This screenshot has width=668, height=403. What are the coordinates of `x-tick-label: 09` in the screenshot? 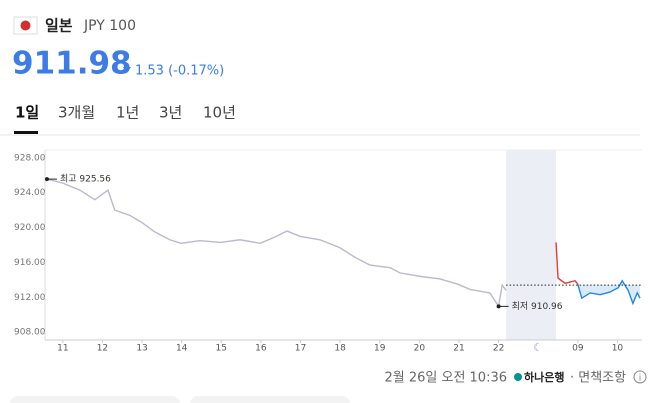 It's located at (578, 349).